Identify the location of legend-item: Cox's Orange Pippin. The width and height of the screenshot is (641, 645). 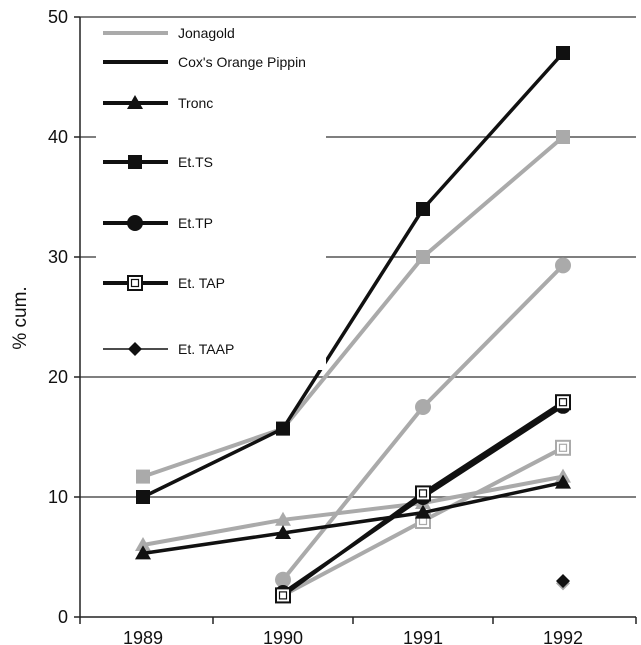
(204, 62).